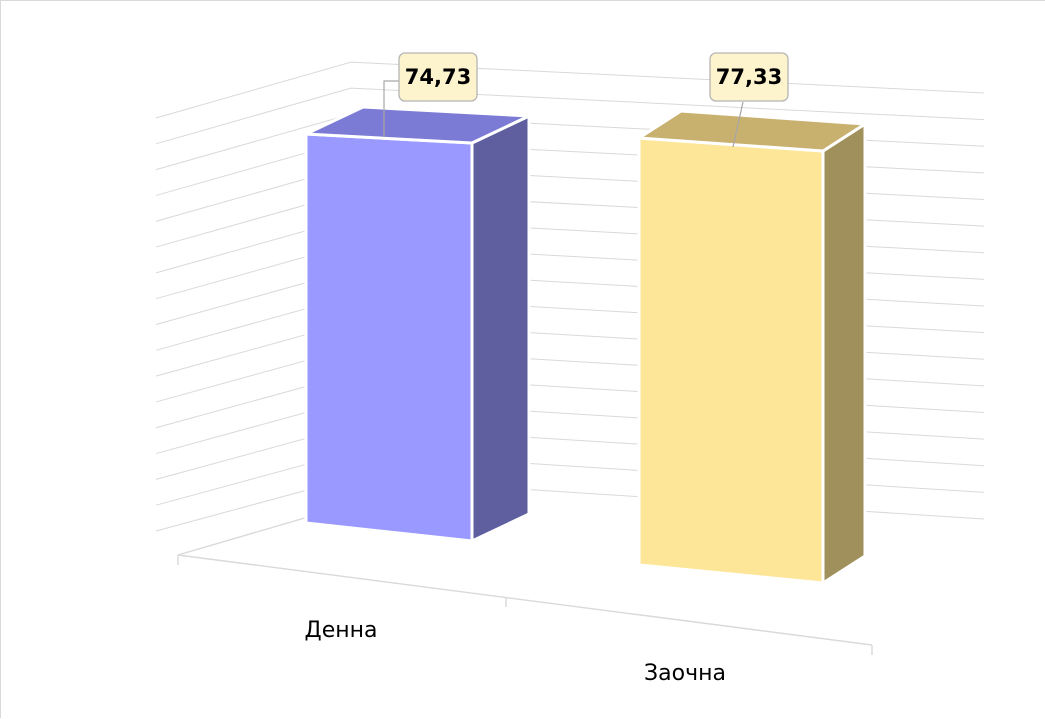 Image resolution: width=1045 pixels, height=719 pixels. I want to click on data-label-text: 74,73, so click(438, 77).